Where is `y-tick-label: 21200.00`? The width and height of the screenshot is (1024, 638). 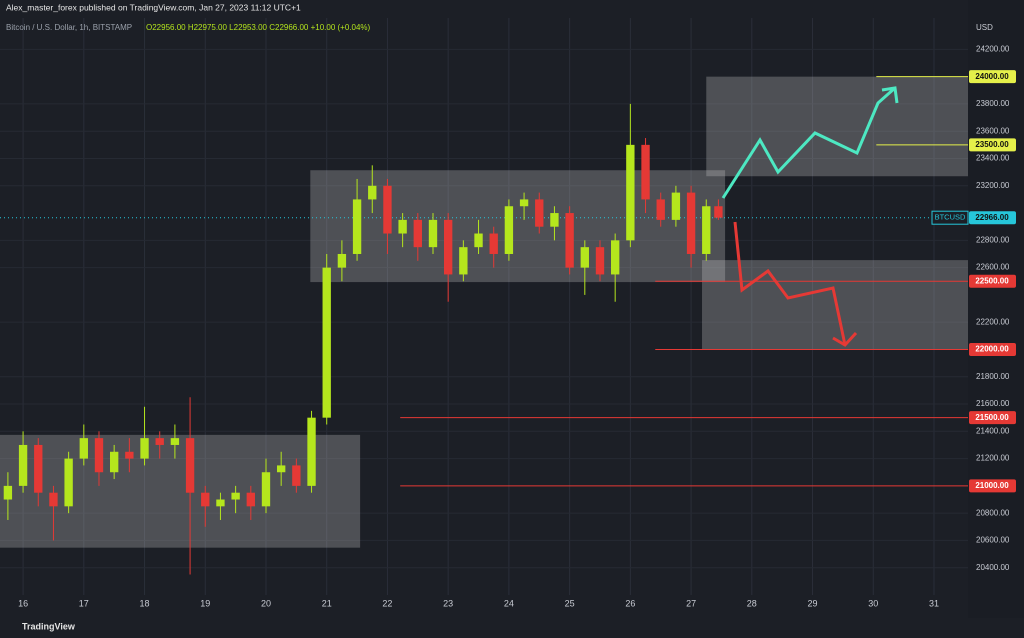 y-tick-label: 21200.00 is located at coordinates (993, 458).